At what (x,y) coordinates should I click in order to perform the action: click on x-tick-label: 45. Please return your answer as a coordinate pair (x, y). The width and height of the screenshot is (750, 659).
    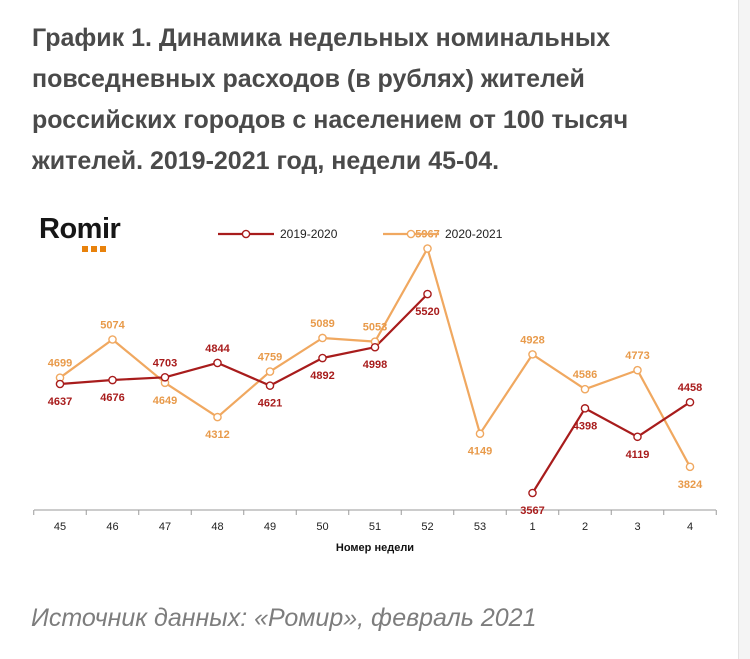
    Looking at the image, I should click on (60, 527).